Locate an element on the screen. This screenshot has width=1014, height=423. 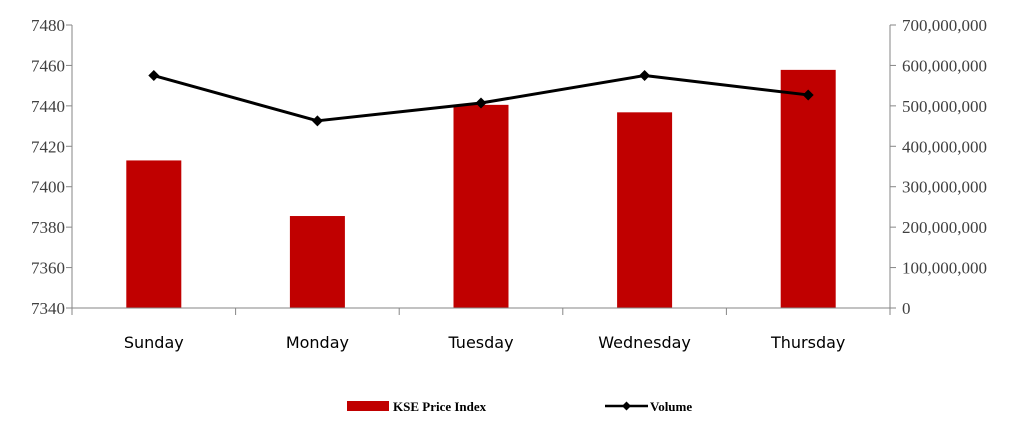
right-tick-label: 300,000,000 is located at coordinates (944, 187).